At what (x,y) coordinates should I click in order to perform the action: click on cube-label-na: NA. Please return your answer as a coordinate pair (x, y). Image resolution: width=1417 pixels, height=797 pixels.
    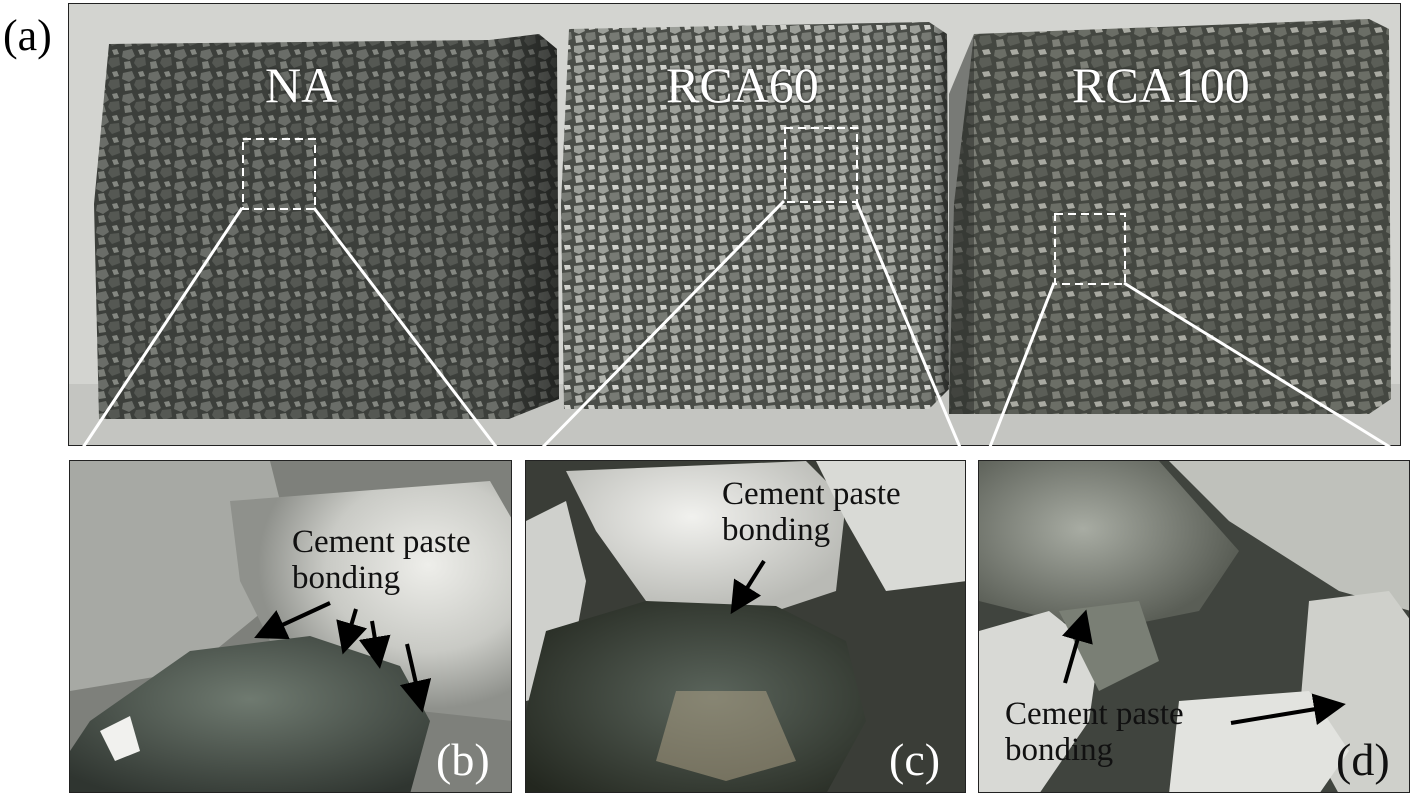
    Looking at the image, I should click on (301, 85).